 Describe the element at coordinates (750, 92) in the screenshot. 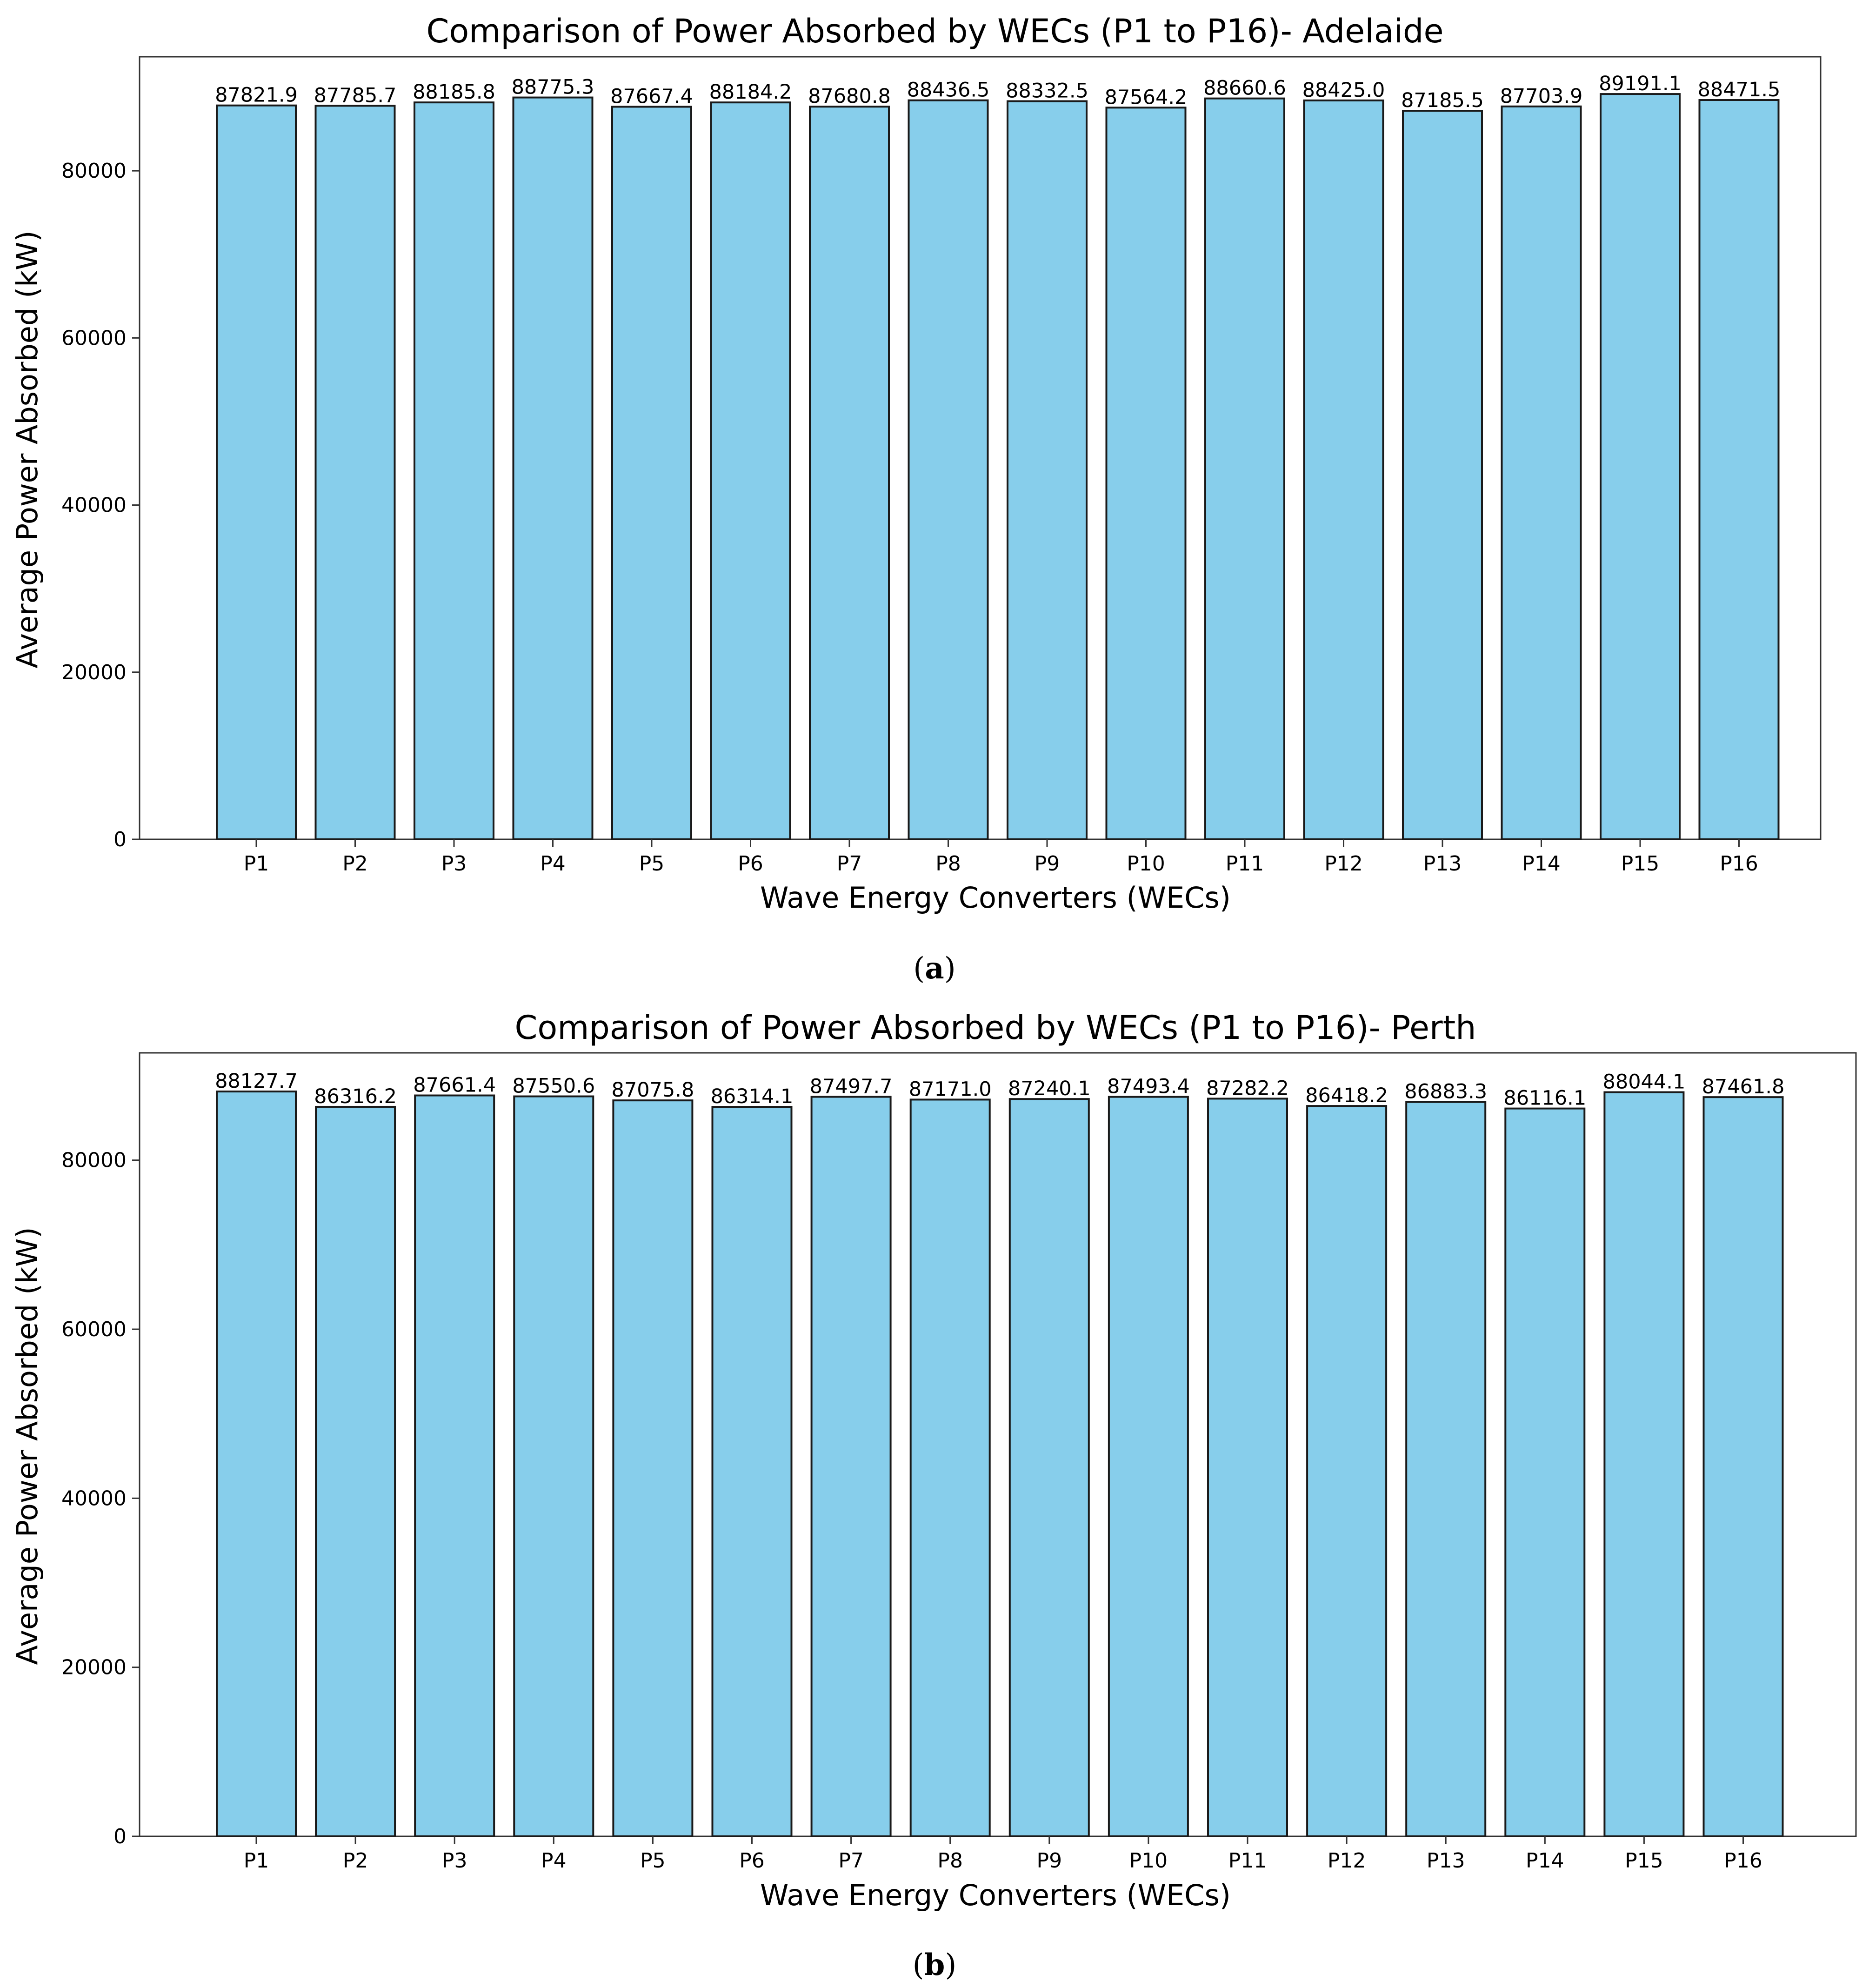

I see `bar-value-label: 88184.2` at that location.